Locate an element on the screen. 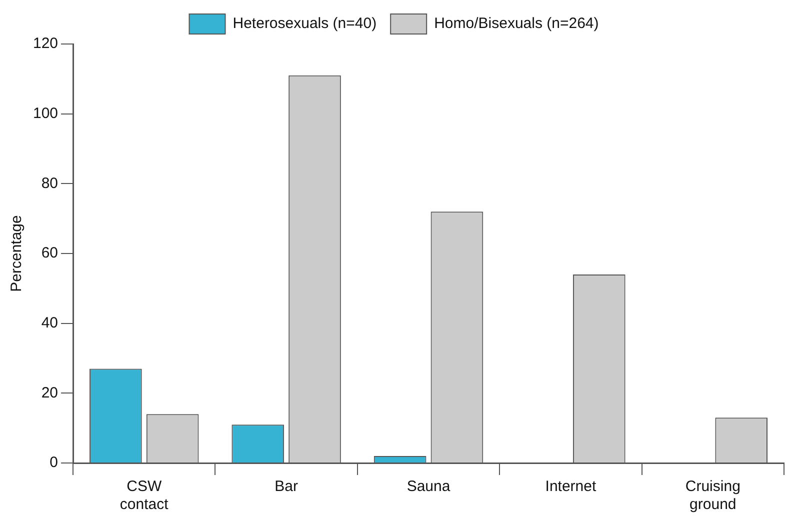  x-tick-label: CSW contact is located at coordinates (145, 496).